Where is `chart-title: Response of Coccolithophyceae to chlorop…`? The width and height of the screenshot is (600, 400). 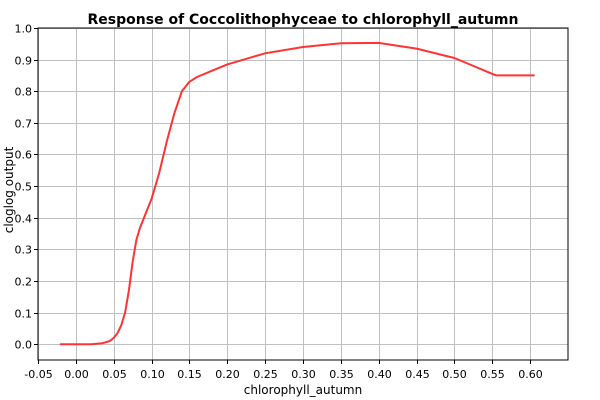
chart-title: Response of Coccolithophyceae to chlorop… is located at coordinates (303, 20).